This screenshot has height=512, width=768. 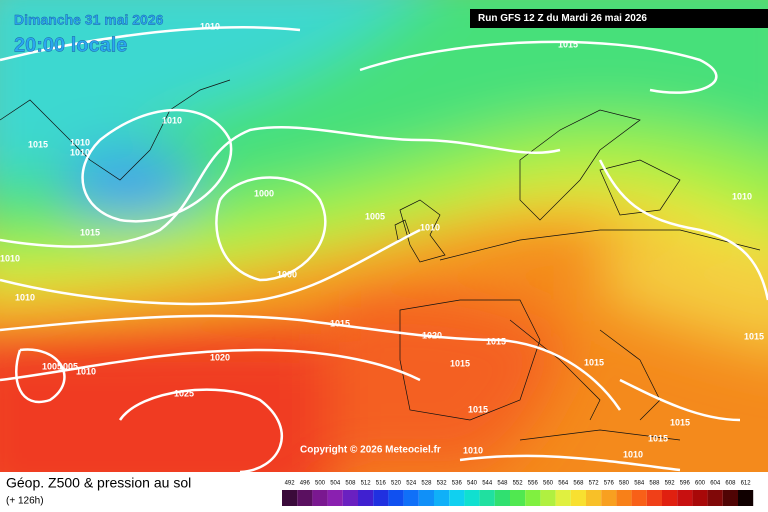 What do you see at coordinates (366, 484) in the screenshot?
I see `scale-label: 512` at bounding box center [366, 484].